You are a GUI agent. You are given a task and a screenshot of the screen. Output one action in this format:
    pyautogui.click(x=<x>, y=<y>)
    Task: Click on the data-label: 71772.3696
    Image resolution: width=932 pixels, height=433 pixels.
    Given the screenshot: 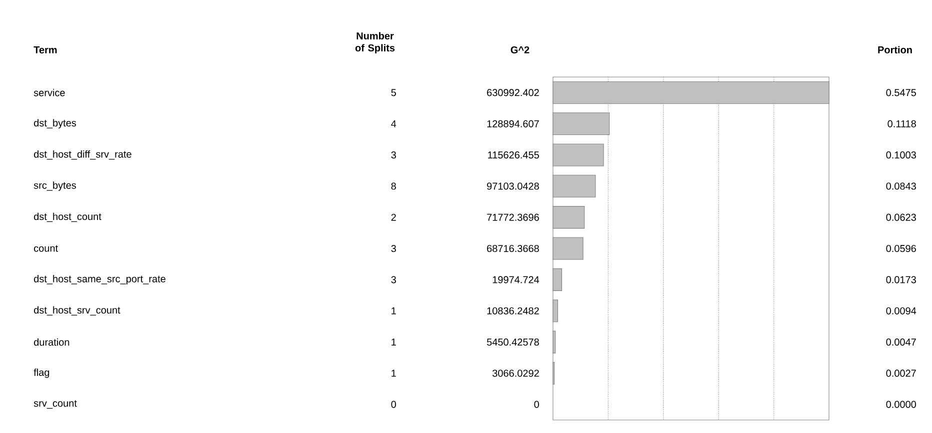 What is the action you would take?
    pyautogui.click(x=513, y=217)
    